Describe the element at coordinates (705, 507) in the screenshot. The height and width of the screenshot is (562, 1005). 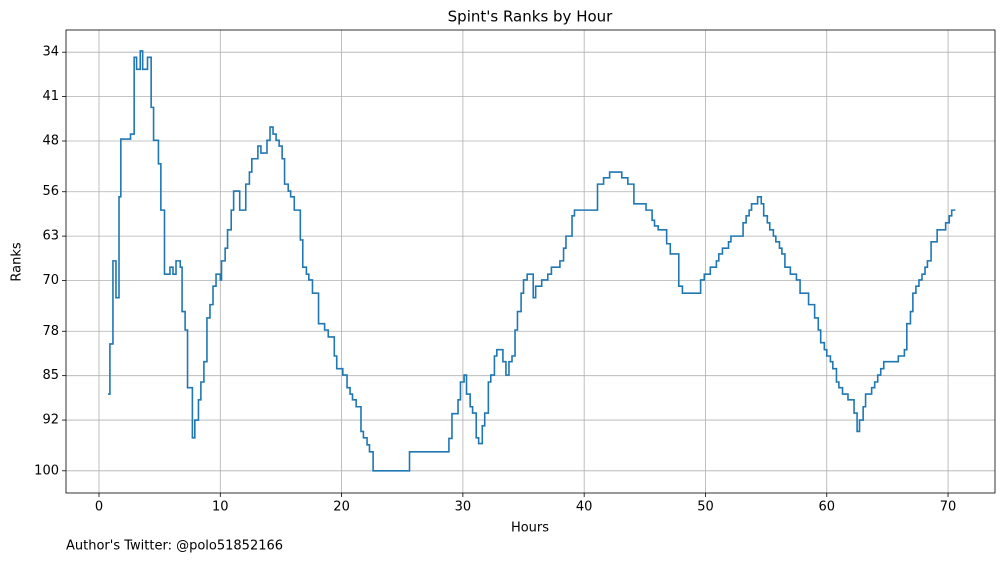
I see `x-tick-label: 50` at that location.